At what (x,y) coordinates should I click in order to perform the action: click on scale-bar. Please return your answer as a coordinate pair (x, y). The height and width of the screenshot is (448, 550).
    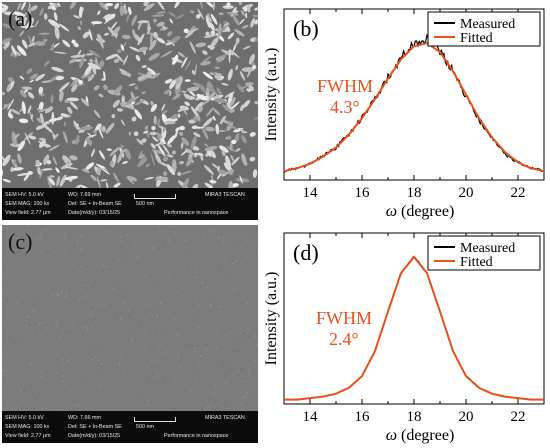
    Looking at the image, I should click on (155, 419).